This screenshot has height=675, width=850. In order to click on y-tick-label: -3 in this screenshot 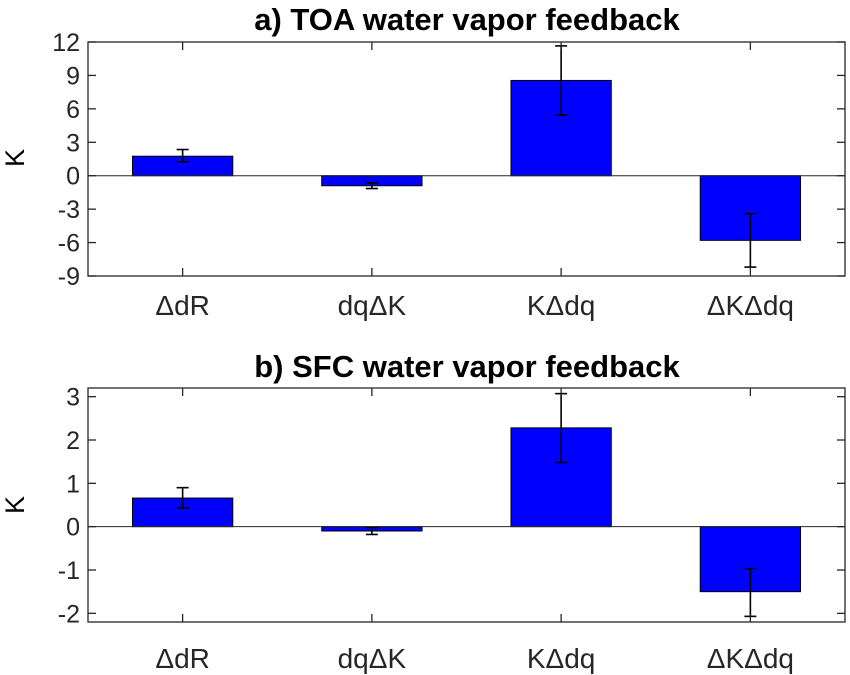, I will do `click(69, 210)`.